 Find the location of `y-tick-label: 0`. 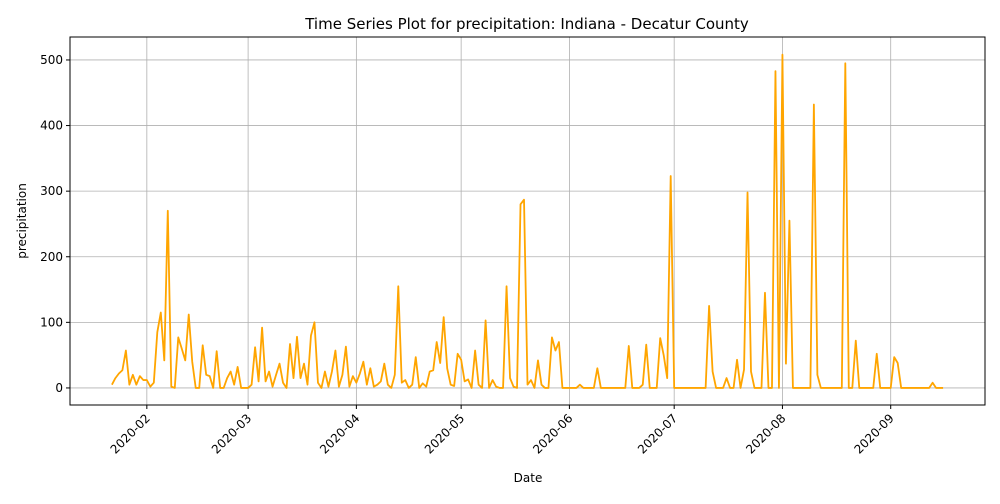

y-tick-label: 0 is located at coordinates (59, 388).